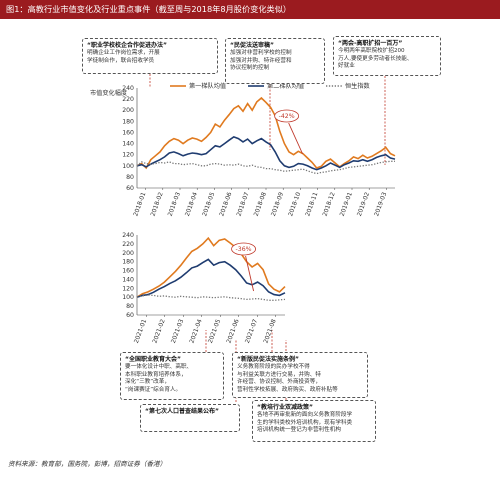 This screenshot has width=500, height=480. What do you see at coordinates (123, 57) in the screenshot?
I see `note-body: 明确企业工作岗位需求，开展 学徒制合作，联合招收学员` at bounding box center [123, 57].